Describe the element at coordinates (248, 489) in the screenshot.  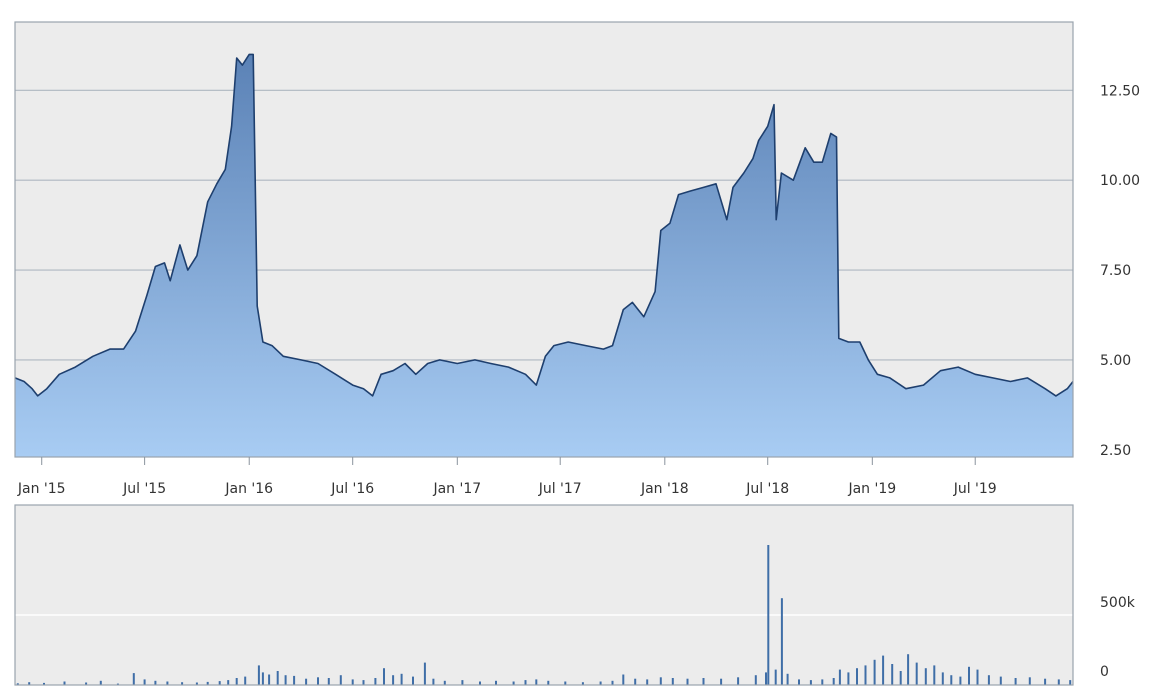
I see `x-tick-label: Jan '16` at that location.